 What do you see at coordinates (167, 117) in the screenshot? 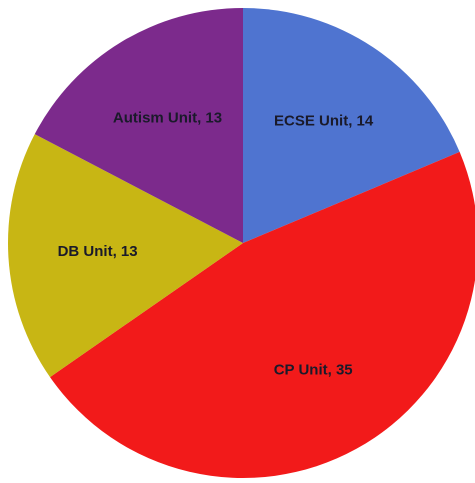
I see `slice-label: Autism Unit, 13` at bounding box center [167, 117].